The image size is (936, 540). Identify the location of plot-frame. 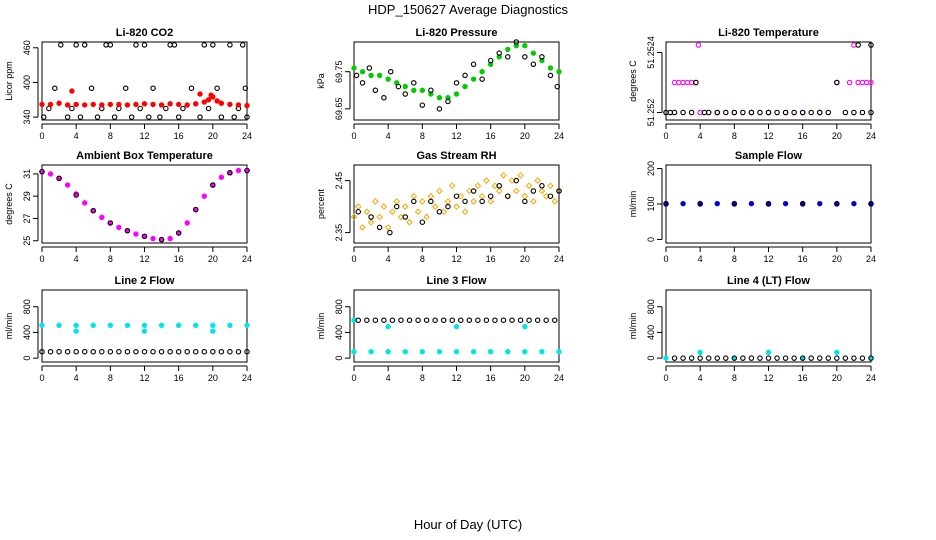
(144, 204).